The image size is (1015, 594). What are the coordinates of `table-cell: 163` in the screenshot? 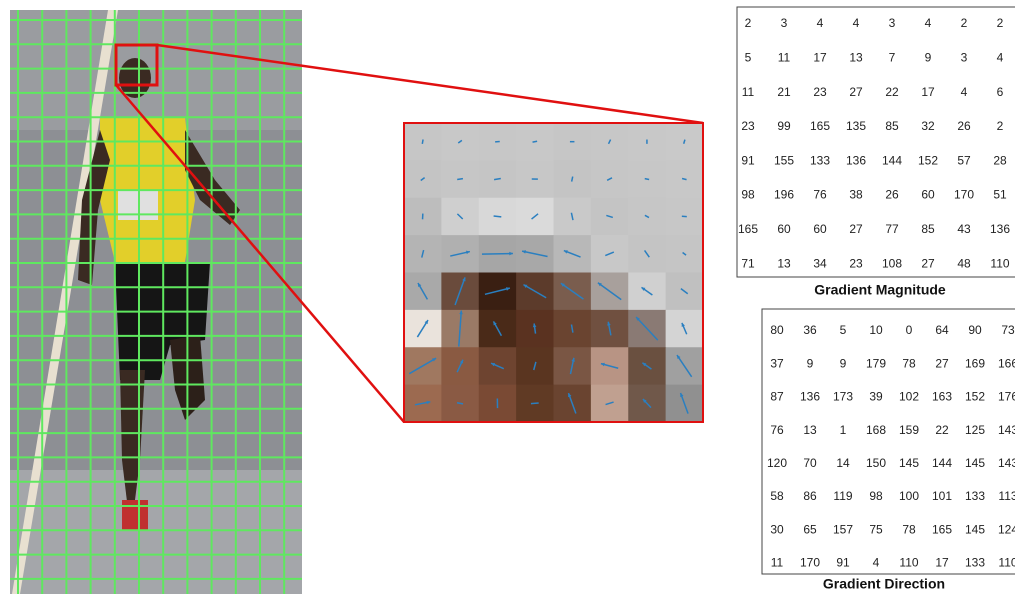 It's located at (942, 397).